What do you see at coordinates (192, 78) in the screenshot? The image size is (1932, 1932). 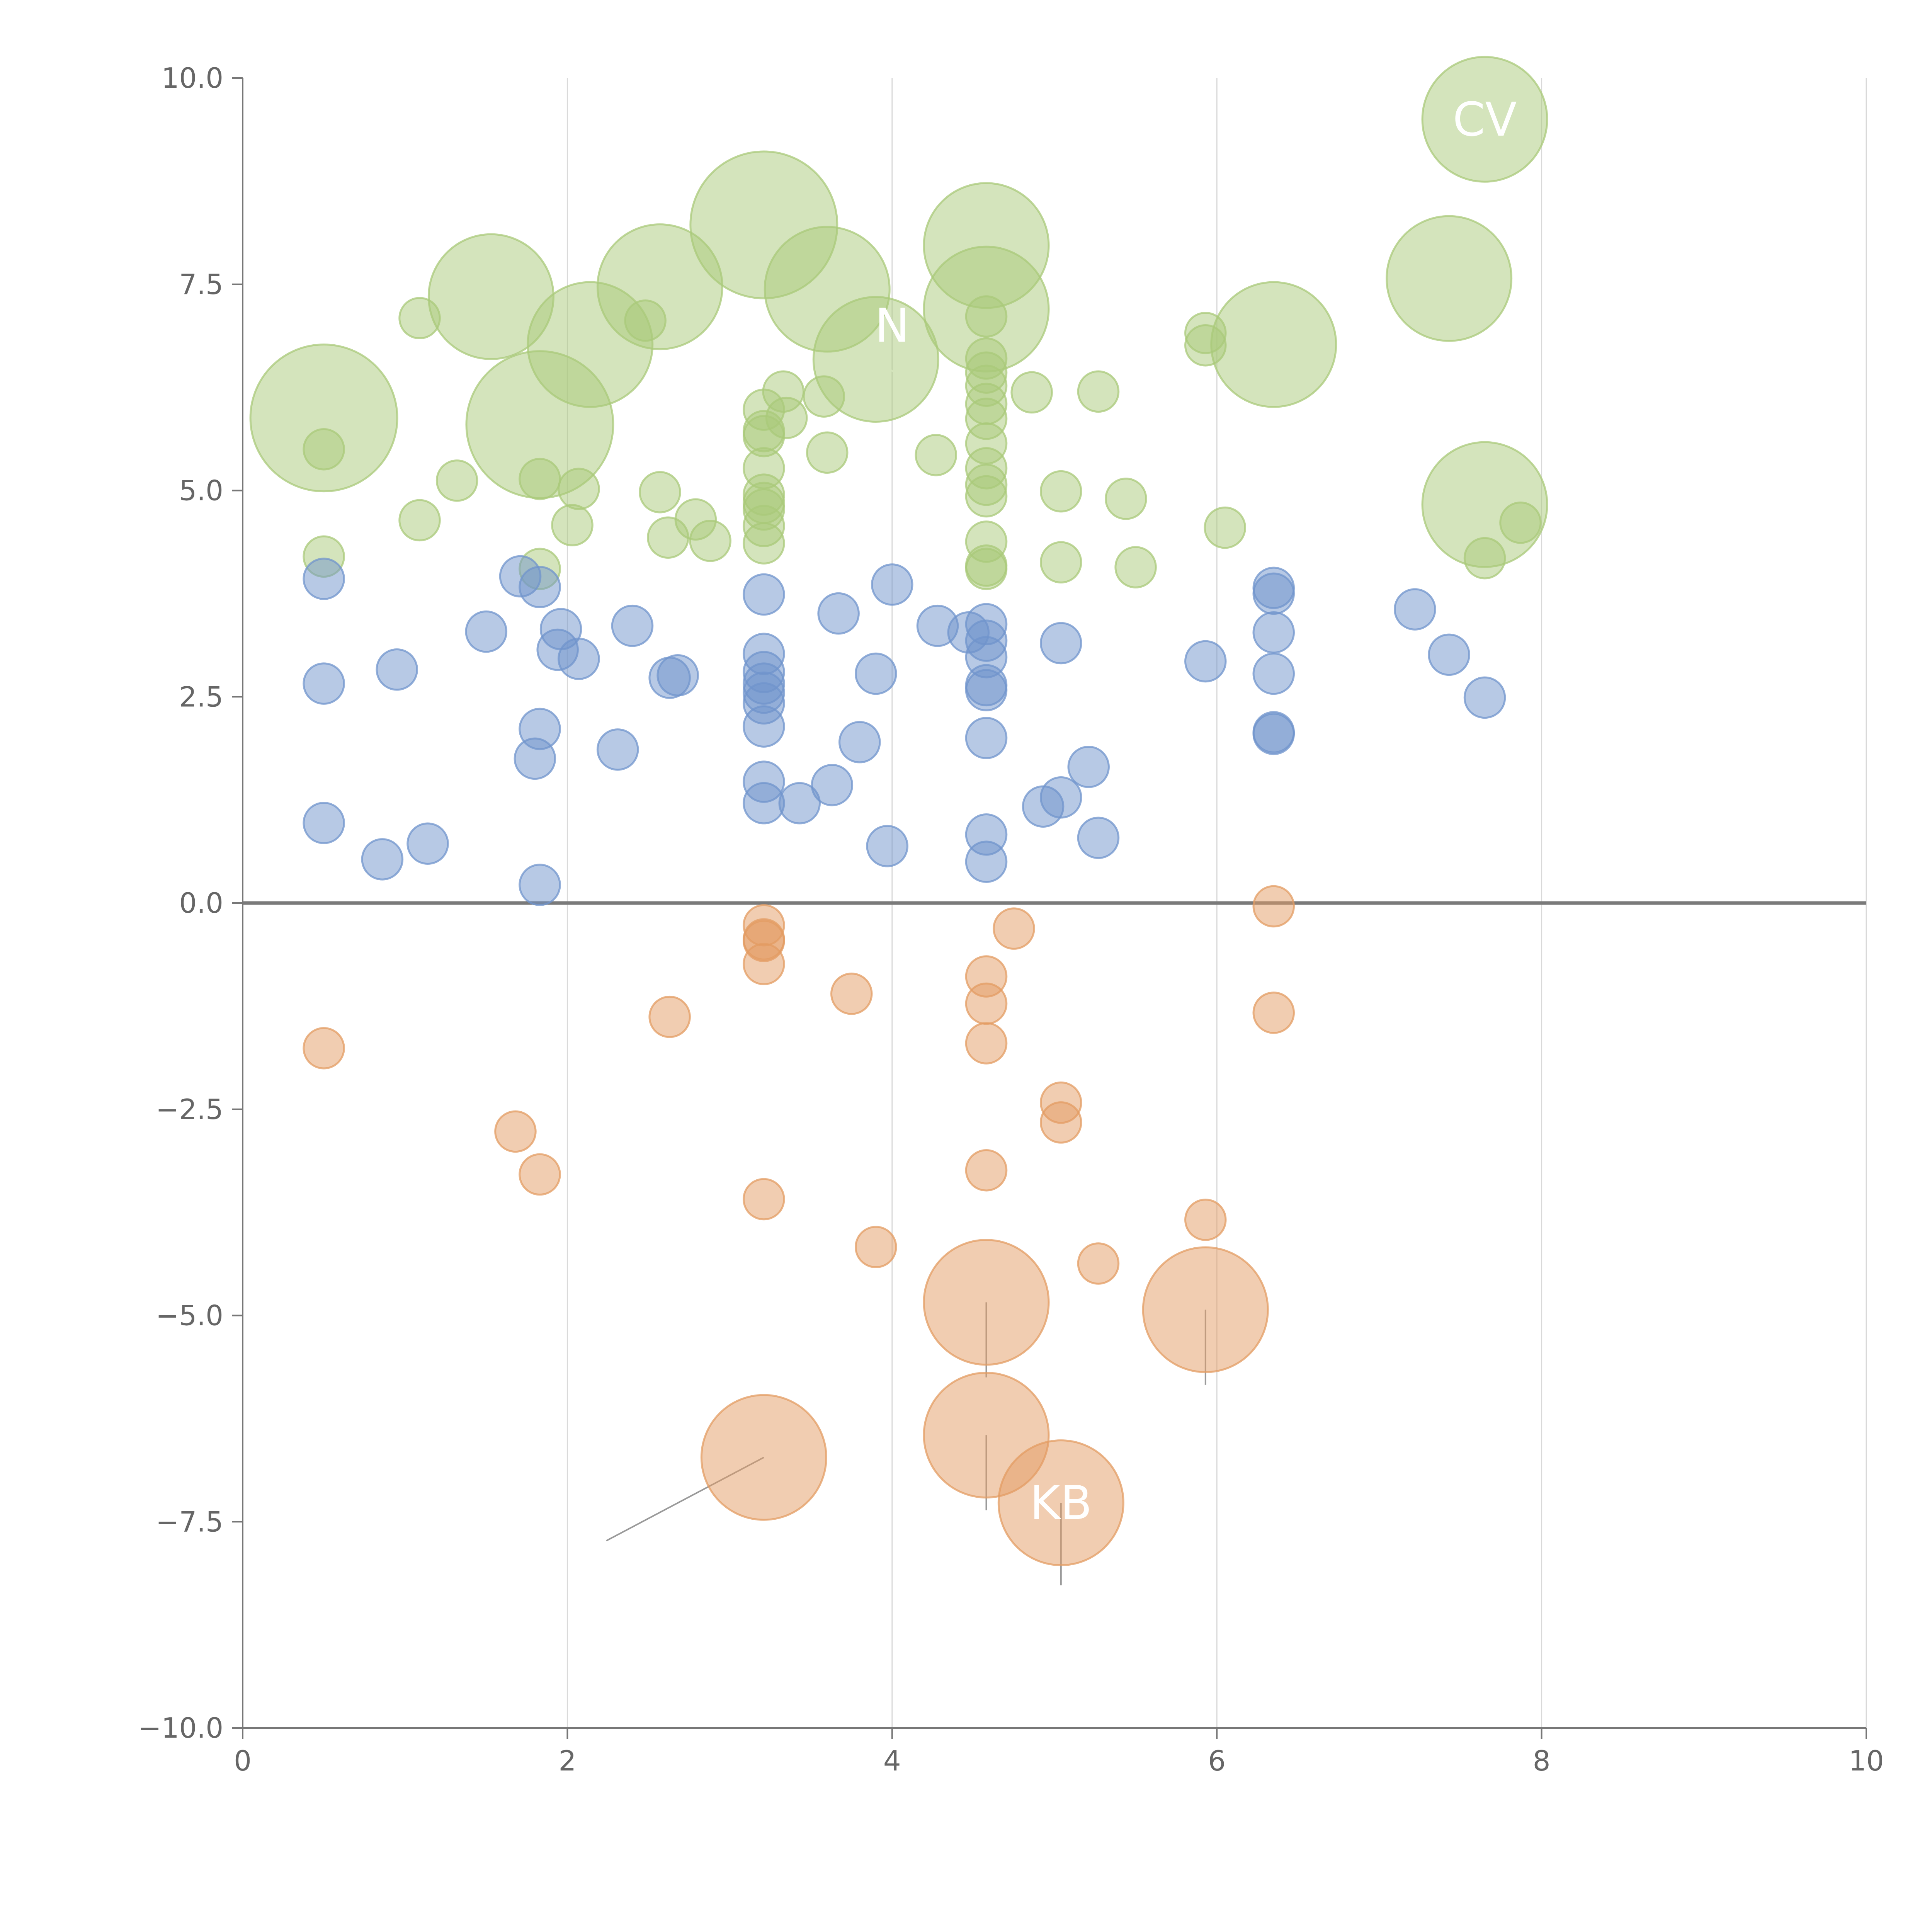 I see `y-tick-label: 10.0` at bounding box center [192, 78].